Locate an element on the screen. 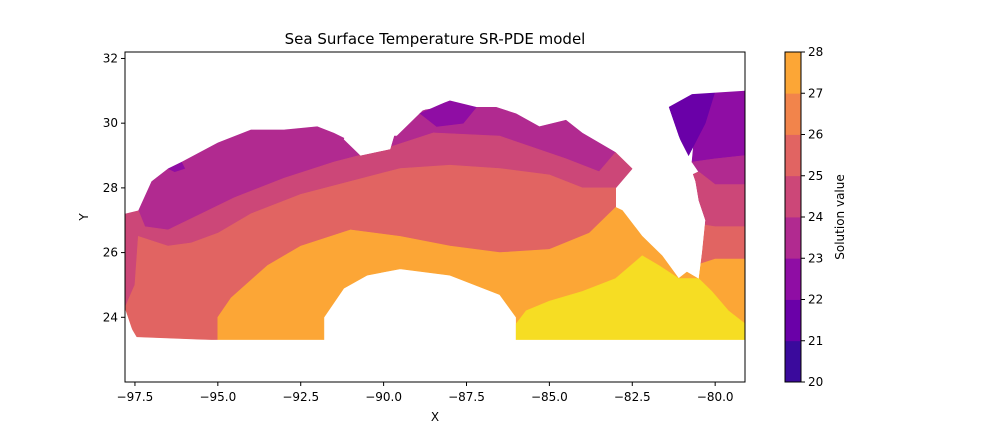  colorbar-tick-label: 27 is located at coordinates (815, 93).